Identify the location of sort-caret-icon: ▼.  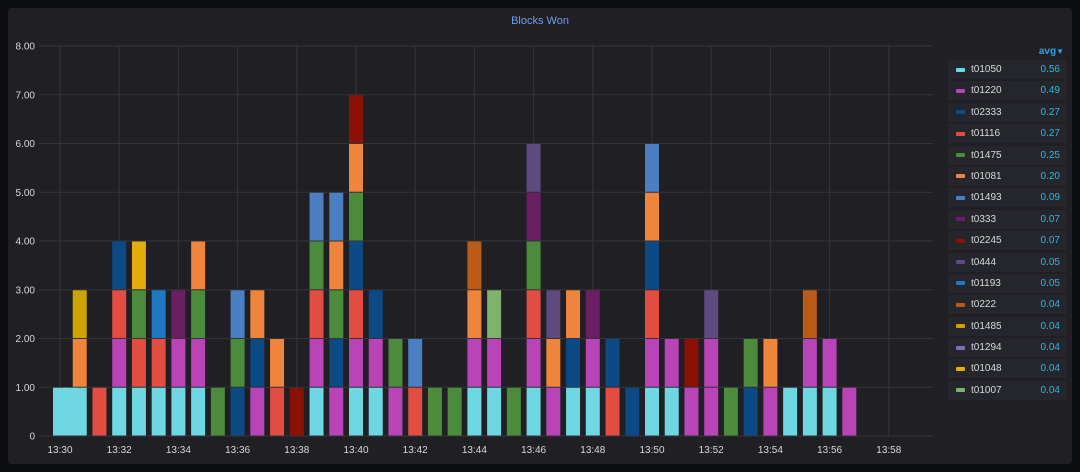
(1060, 51).